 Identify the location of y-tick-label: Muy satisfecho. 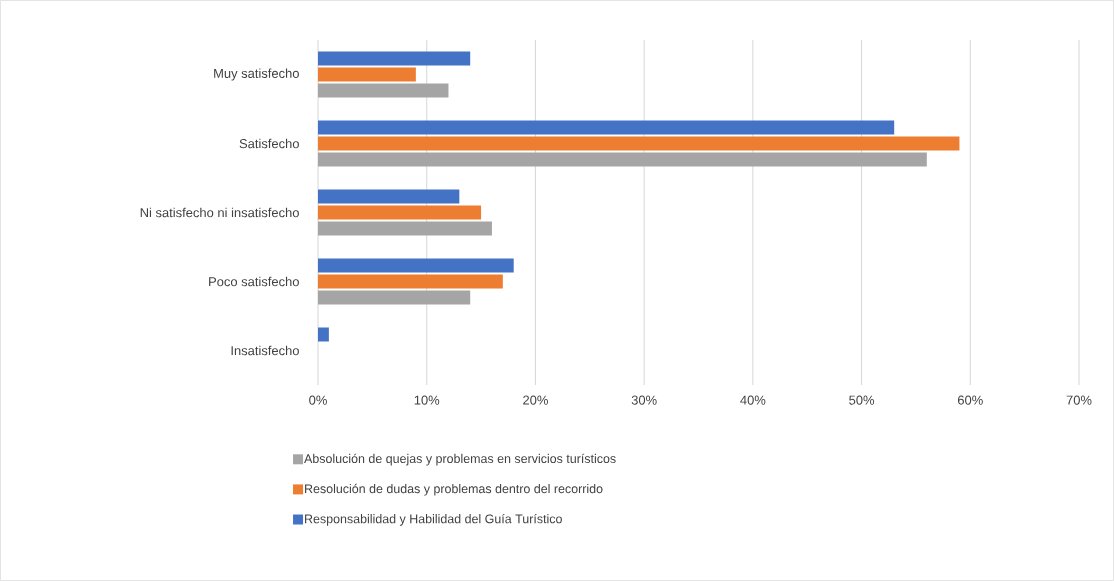
(256, 74).